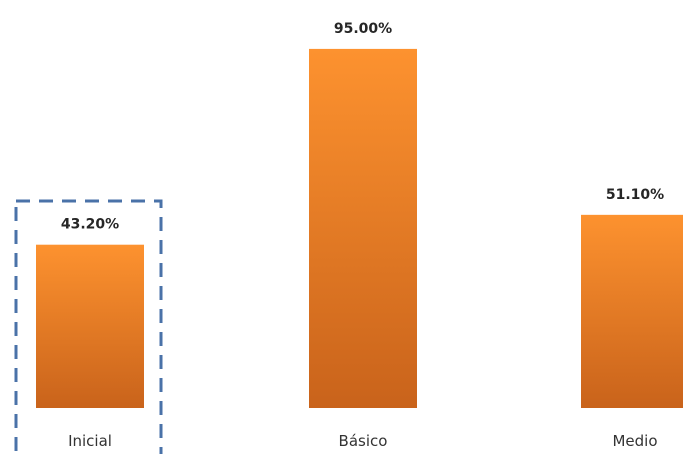 Image resolution: width=683 pixels, height=454 pixels. What do you see at coordinates (635, 195) in the screenshot?
I see `value-label-medio: 51.10%` at bounding box center [635, 195].